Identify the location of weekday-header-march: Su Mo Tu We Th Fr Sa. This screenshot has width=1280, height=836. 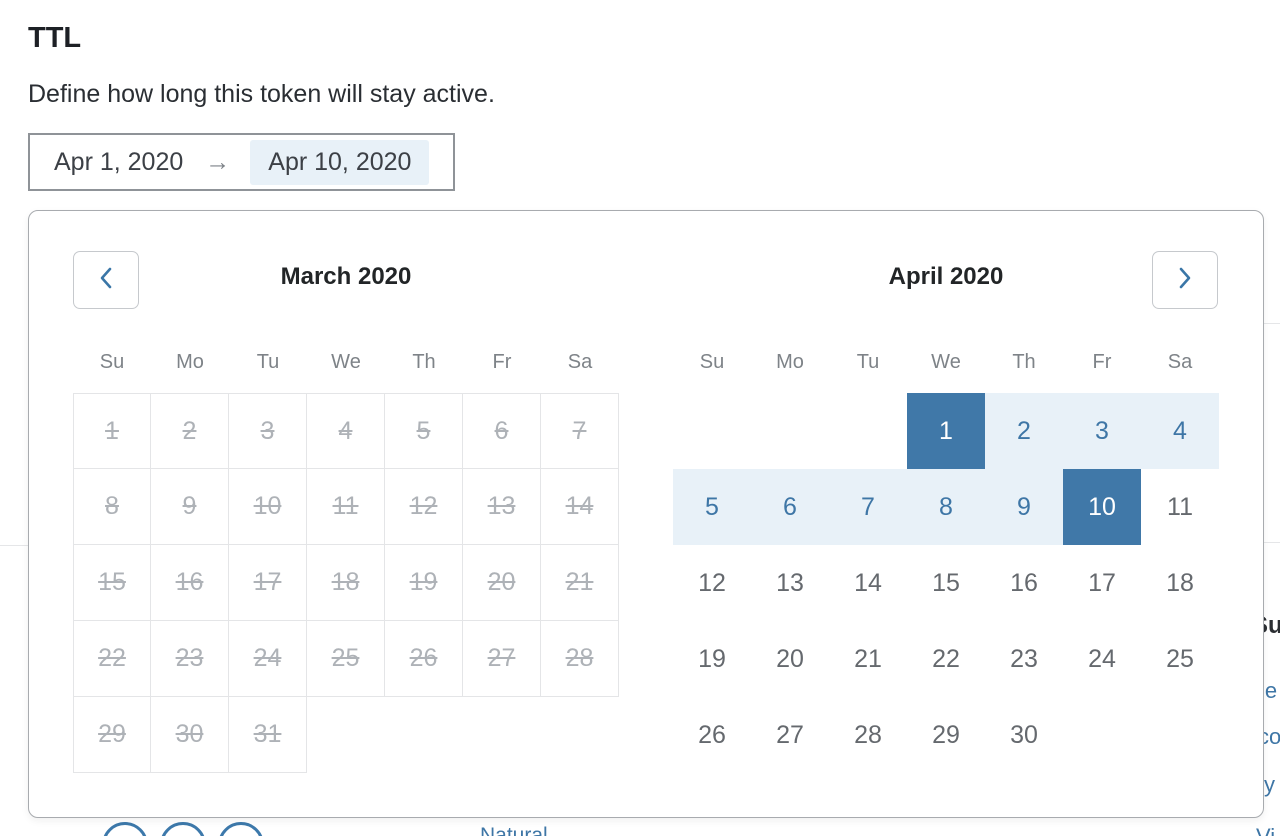
(346, 367).